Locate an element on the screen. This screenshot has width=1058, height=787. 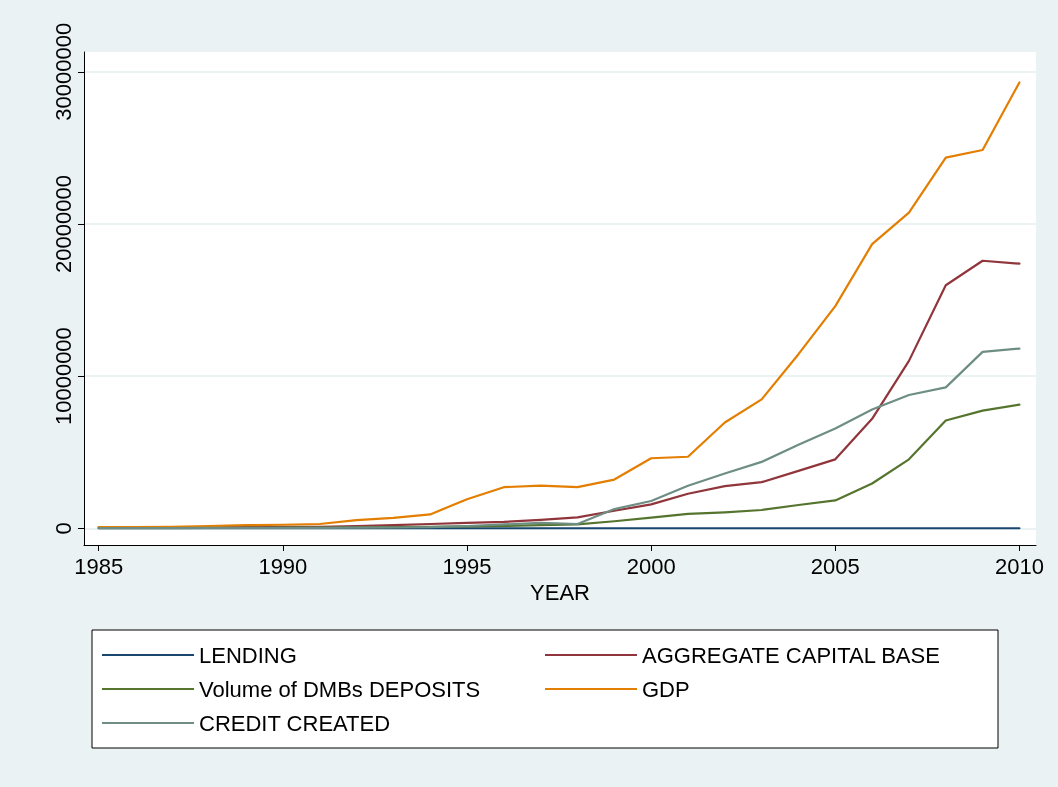
x-tick-label: 1995 is located at coordinates (467, 566).